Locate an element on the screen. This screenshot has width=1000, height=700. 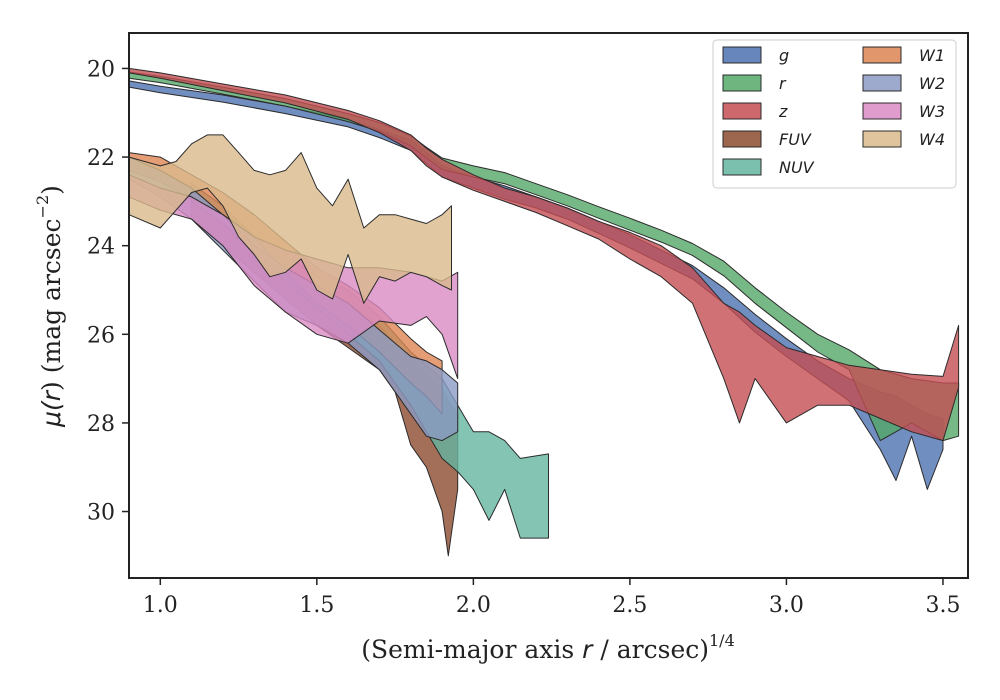
legend: grz FUV NUV W1 W2 W3 W4 is located at coordinates (834, 114).